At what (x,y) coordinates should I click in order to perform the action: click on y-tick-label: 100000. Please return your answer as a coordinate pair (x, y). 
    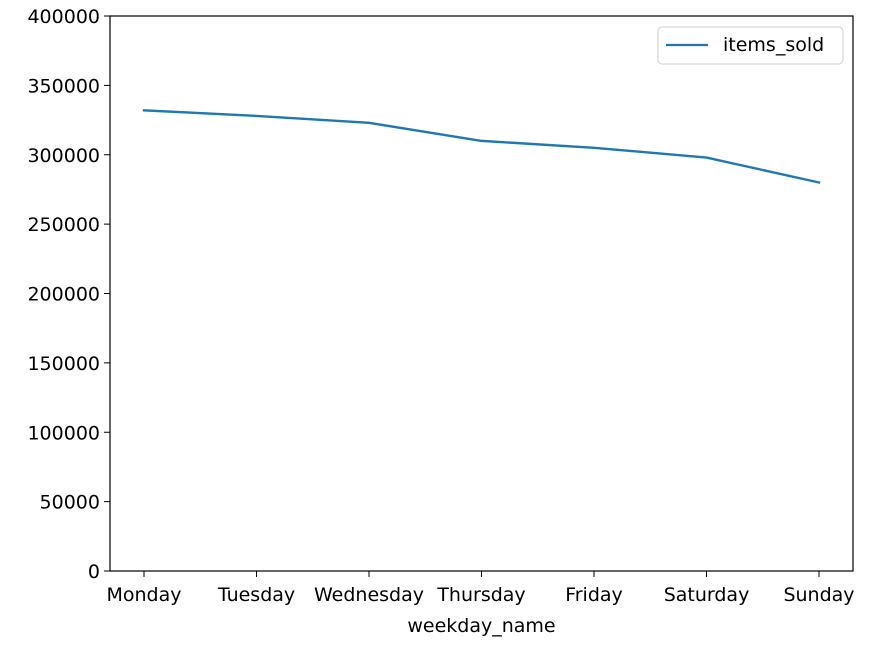
    Looking at the image, I should click on (63, 433).